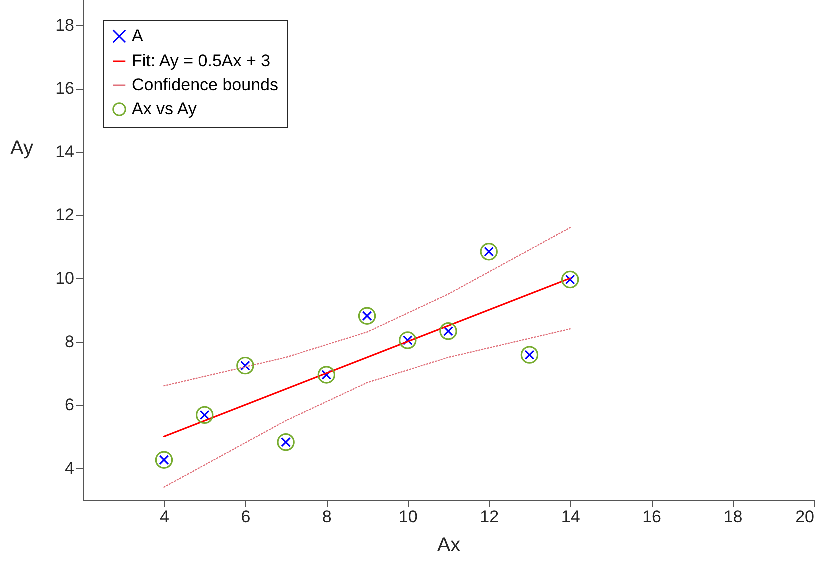 This screenshot has height=563, width=833. What do you see at coordinates (138, 36) in the screenshot?
I see `legend-label: A` at bounding box center [138, 36].